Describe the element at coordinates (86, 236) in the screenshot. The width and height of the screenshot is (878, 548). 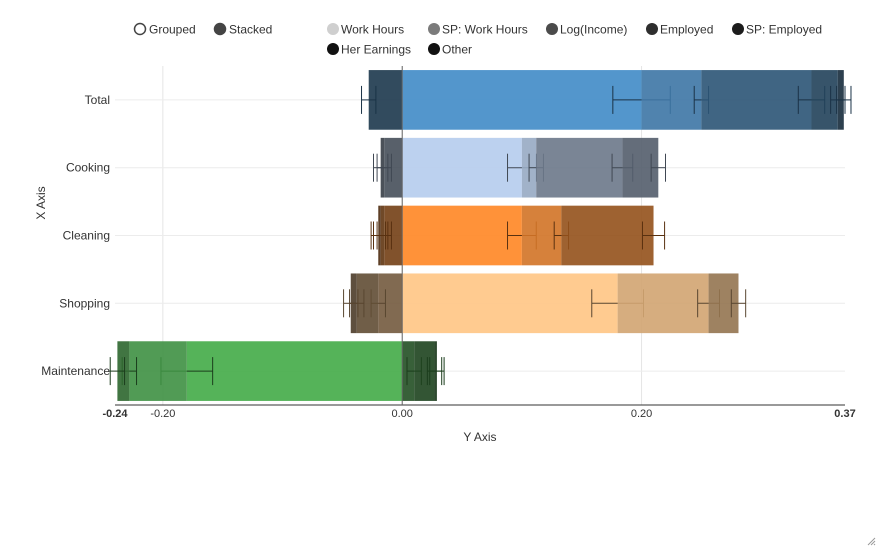
I see `category-label-cleaning: Cleaning` at that location.